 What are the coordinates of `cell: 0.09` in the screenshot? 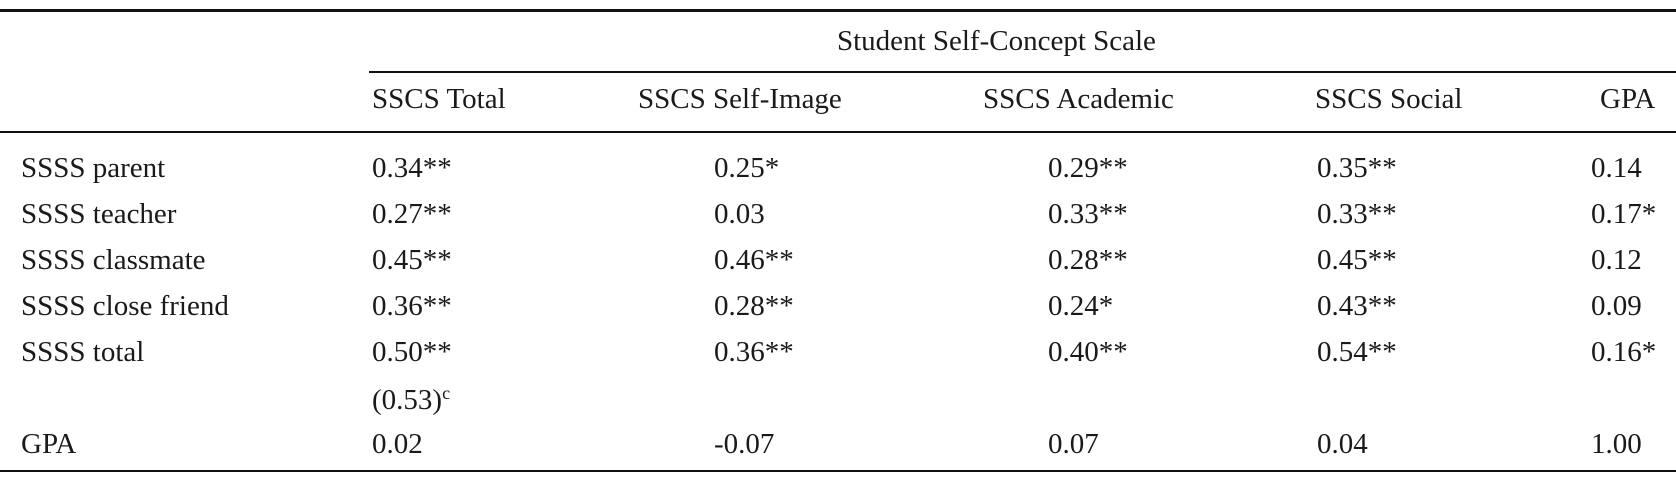 It's located at (1616, 306).